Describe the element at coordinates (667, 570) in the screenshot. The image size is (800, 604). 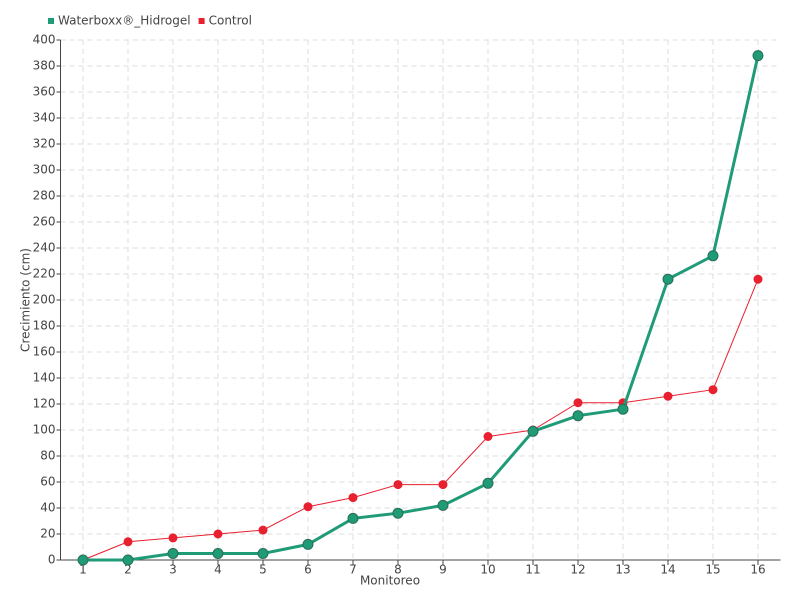
I see `x-tick-label: 14` at that location.